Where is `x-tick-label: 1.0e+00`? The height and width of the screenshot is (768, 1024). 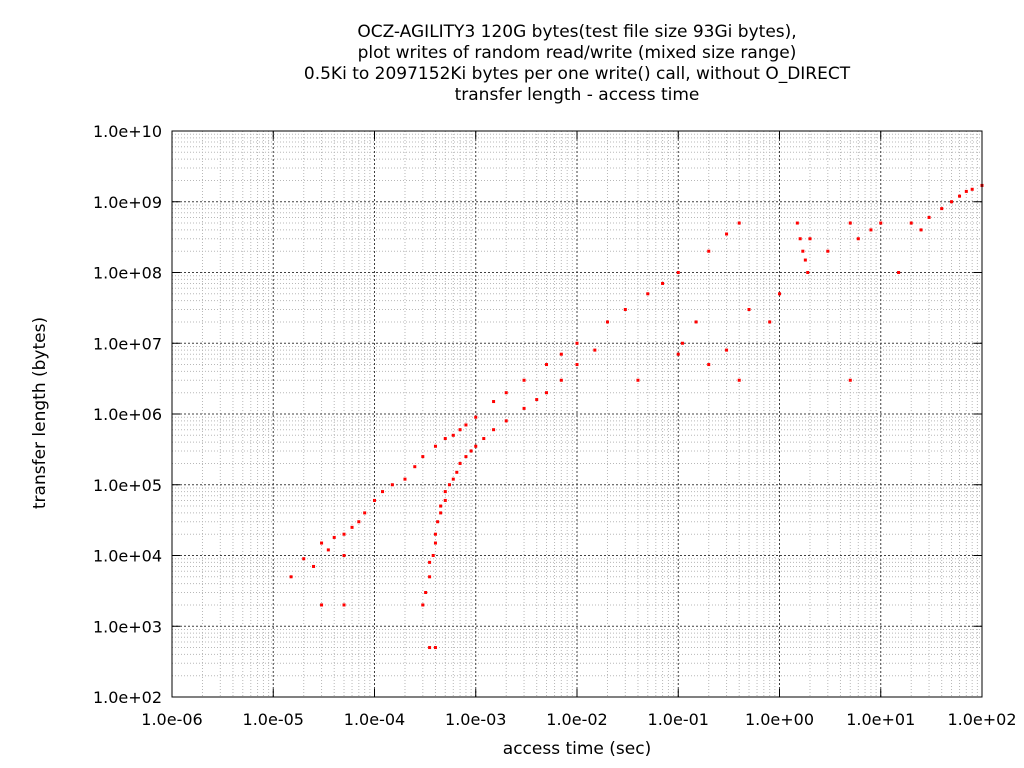
x-tick-label: 1.0e+00 is located at coordinates (779, 719).